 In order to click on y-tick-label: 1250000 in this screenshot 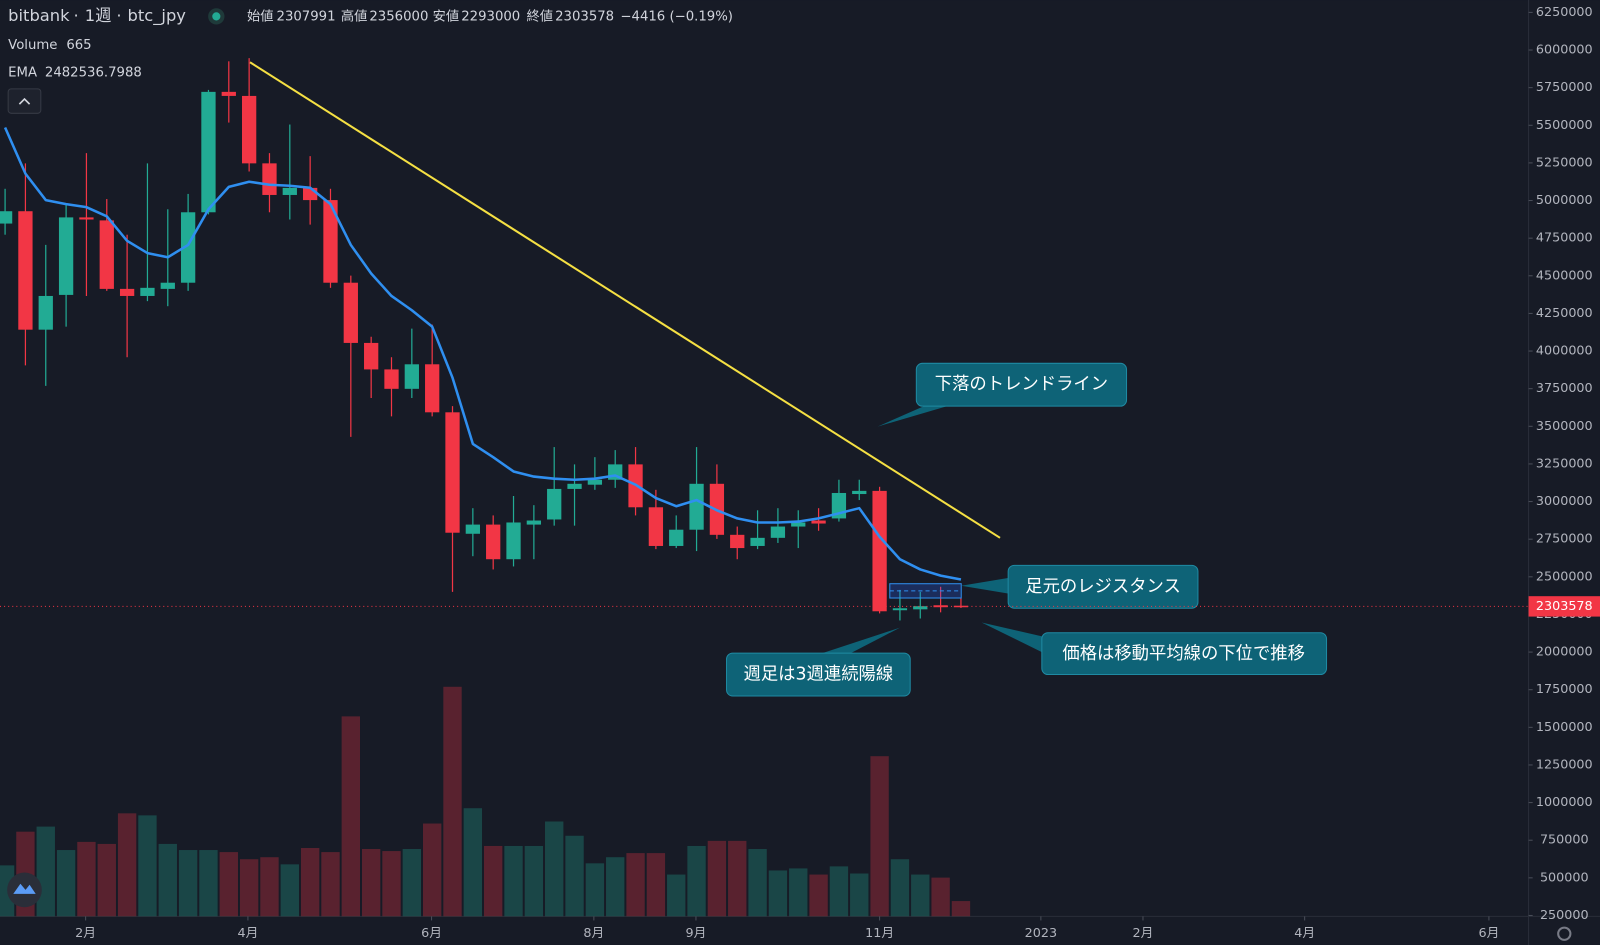, I will do `click(1564, 764)`.